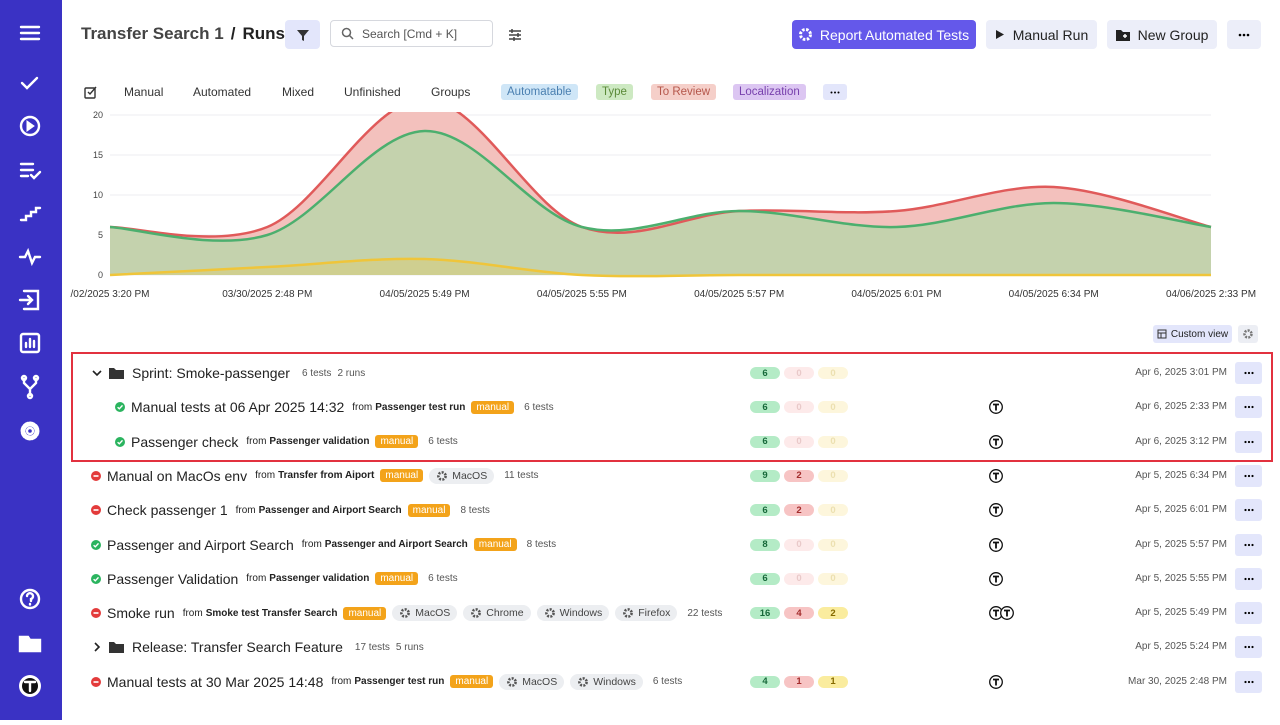 The width and height of the screenshot is (1280, 725). What do you see at coordinates (185, 441) in the screenshot?
I see `run-title: Passenger check` at bounding box center [185, 441].